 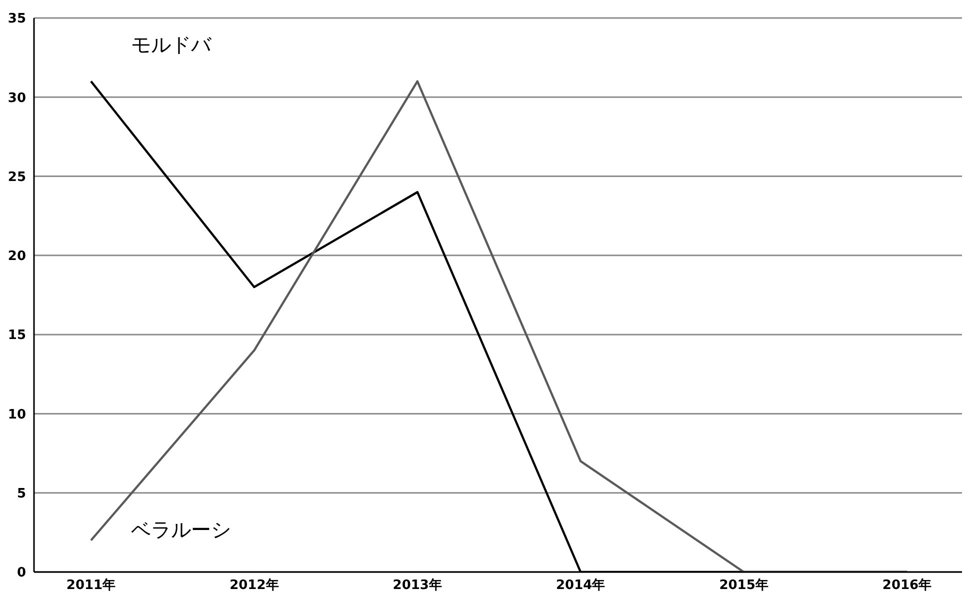 What do you see at coordinates (17, 336) in the screenshot?
I see `y-tick-label: 15` at bounding box center [17, 336].